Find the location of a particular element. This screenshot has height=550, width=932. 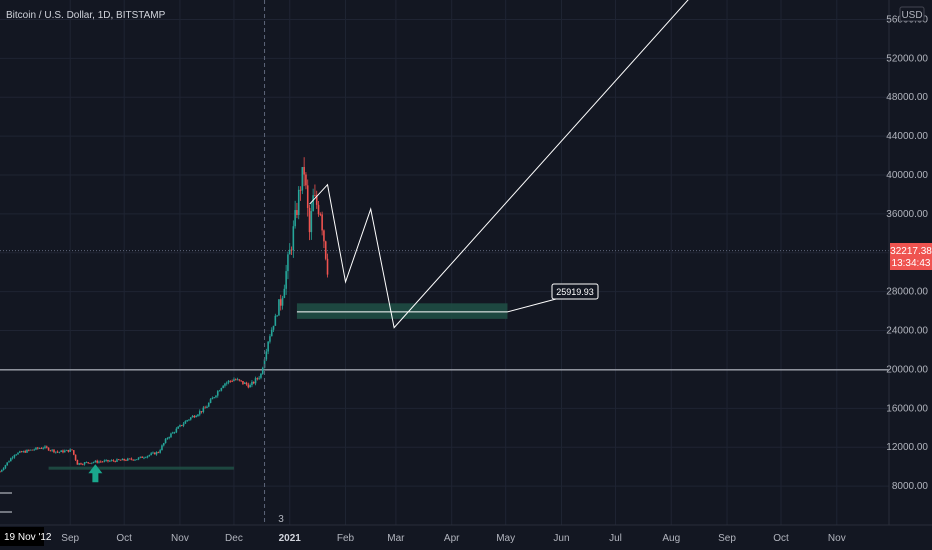

target-price-label: 25919.93 is located at coordinates (575, 291).